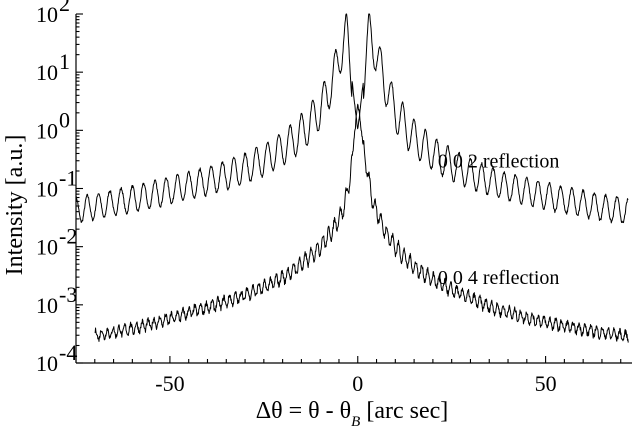 The width and height of the screenshot is (640, 433). What do you see at coordinates (68, 294) in the screenshot?
I see `y-tick-exponent: -3` at bounding box center [68, 294].